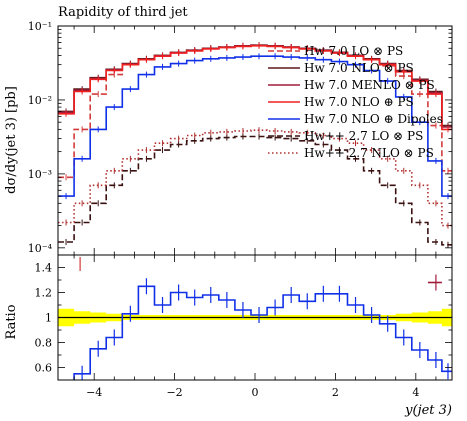  I want to click on y-tick-label-main: 10⁻³, so click(40, 174).